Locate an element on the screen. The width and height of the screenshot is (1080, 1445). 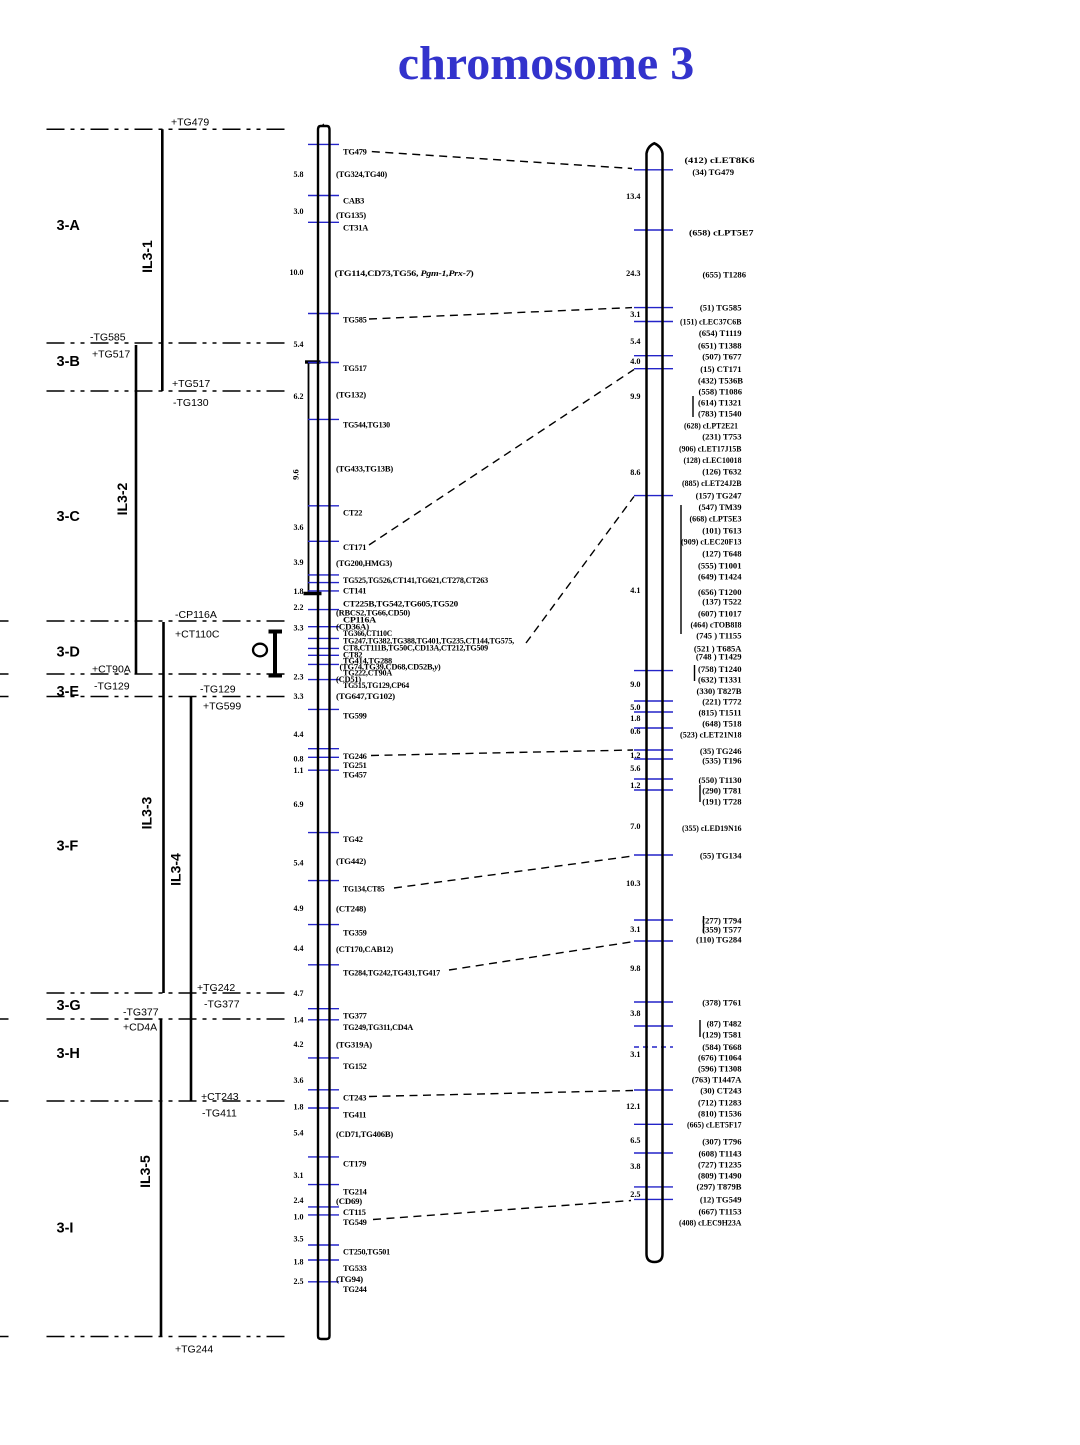
svg-text: -TG377 is located at coordinates (222, 1005).